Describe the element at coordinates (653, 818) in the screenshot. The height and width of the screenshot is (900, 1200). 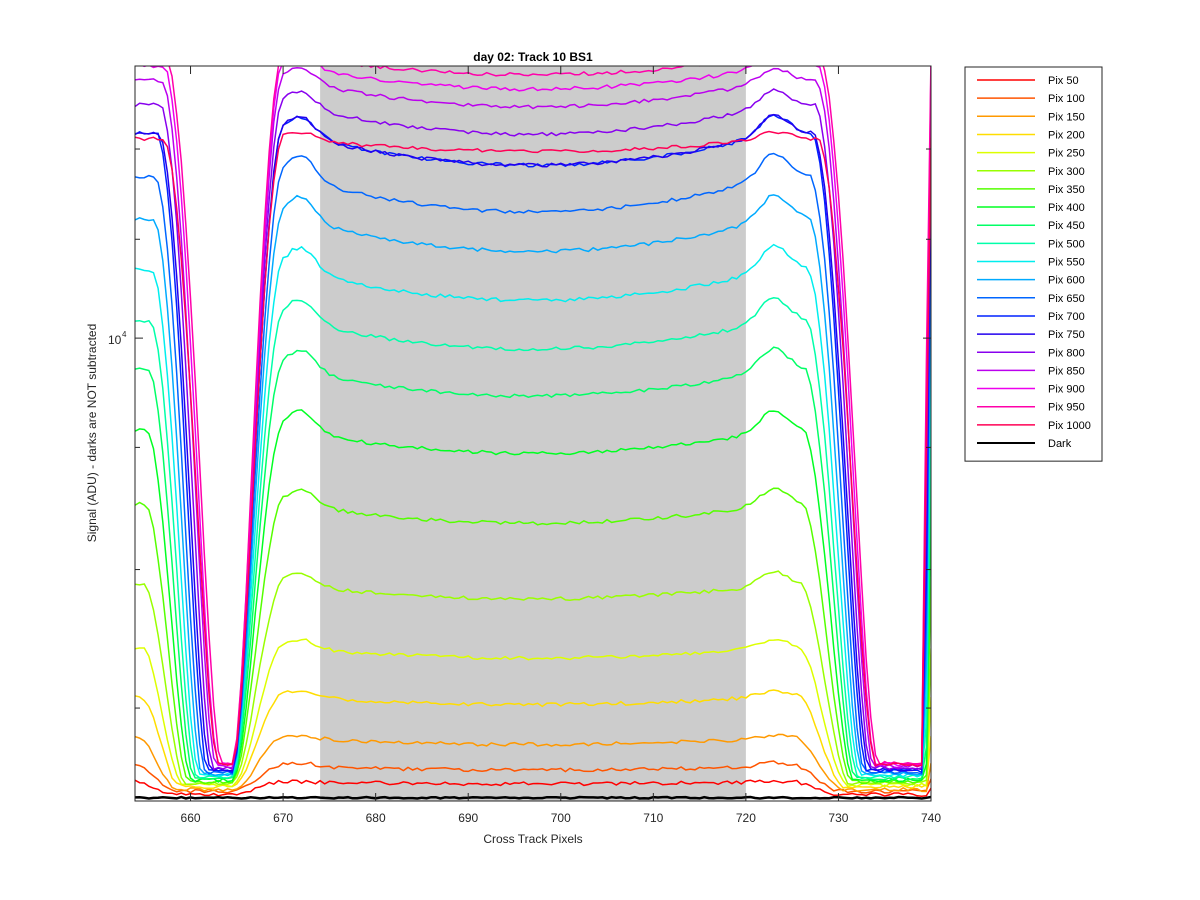
I see `x-tick-label: 710` at that location.